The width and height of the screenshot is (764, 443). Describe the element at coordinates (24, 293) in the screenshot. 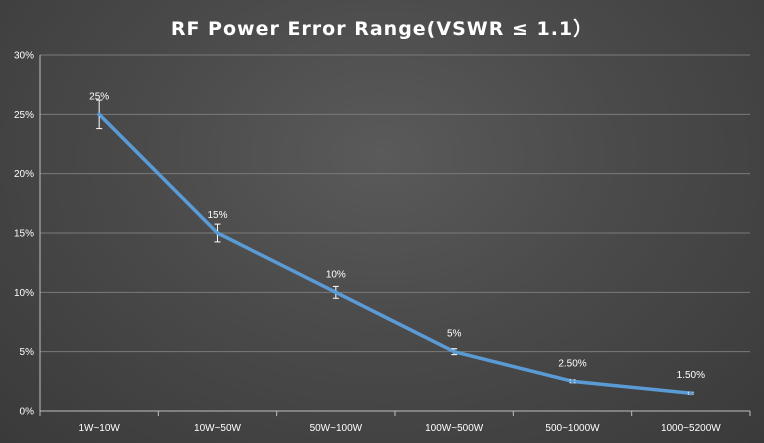

I see `y-tick-label: 10%` at that location.